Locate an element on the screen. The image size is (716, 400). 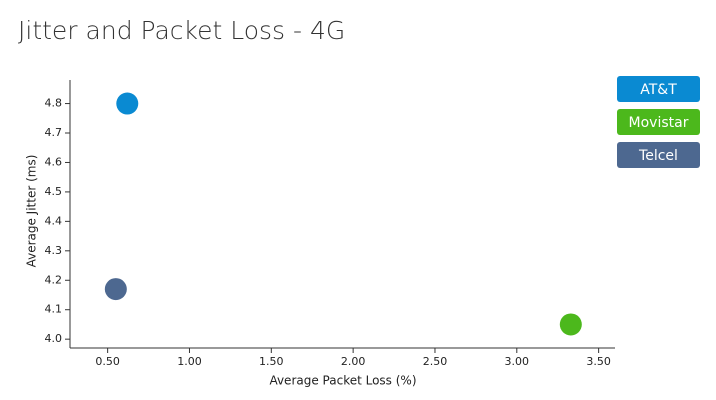
legend-label: Movistar is located at coordinates (659, 123).